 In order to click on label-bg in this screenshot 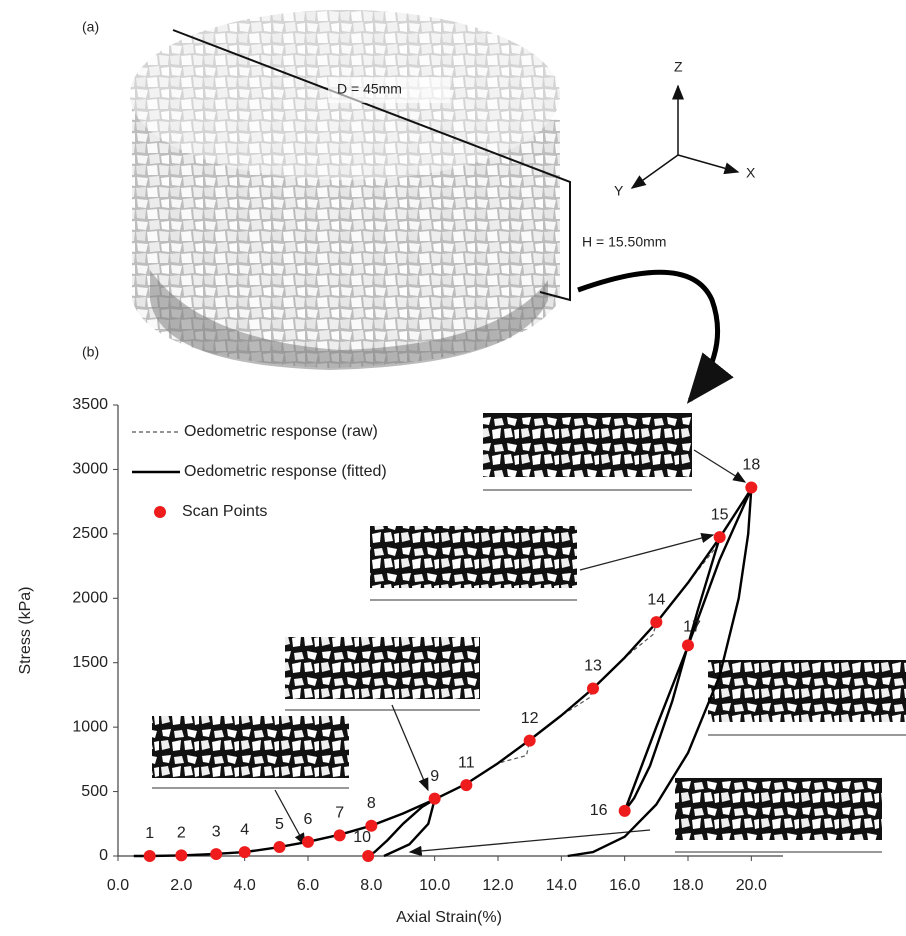, I will do `click(389, 90)`.